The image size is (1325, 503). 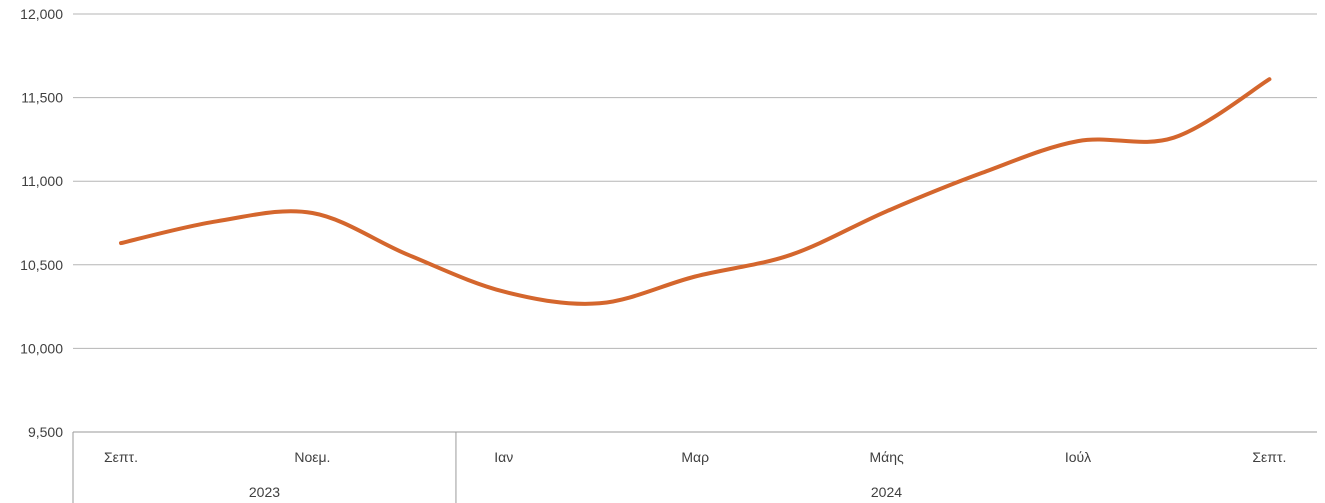 I want to click on x-group-label: 2023, so click(x=264, y=492).